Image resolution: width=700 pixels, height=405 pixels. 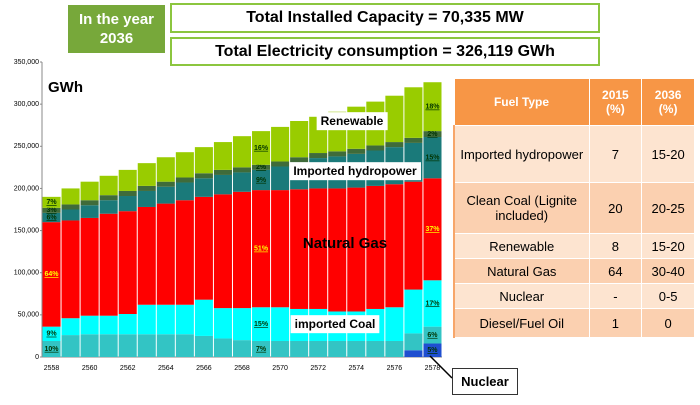 What do you see at coordinates (521, 246) in the screenshot?
I see `table-cell: Renewable` at bounding box center [521, 246].